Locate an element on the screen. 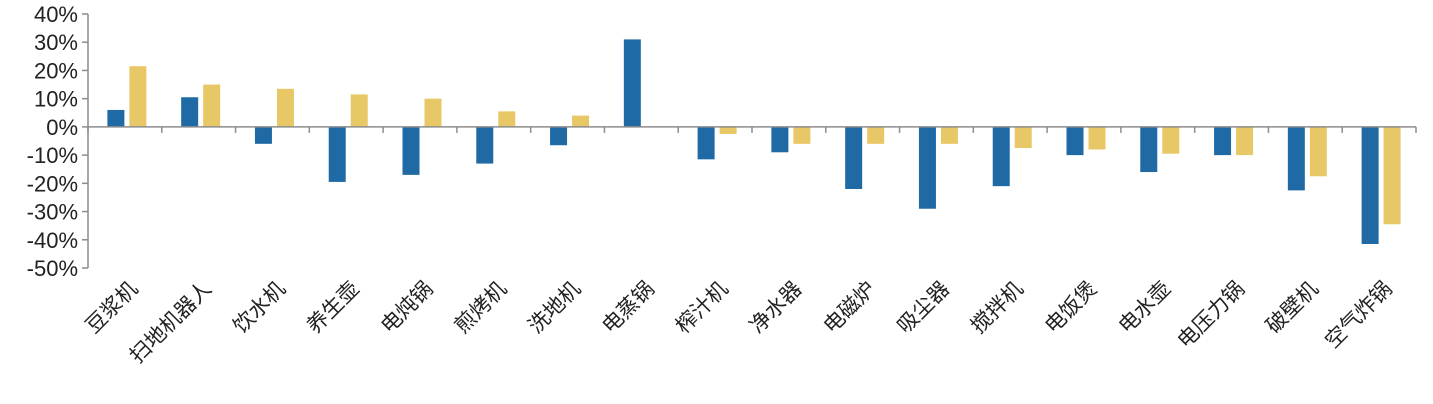  x-tick-label: 电水壶 is located at coordinates (1145, 308).